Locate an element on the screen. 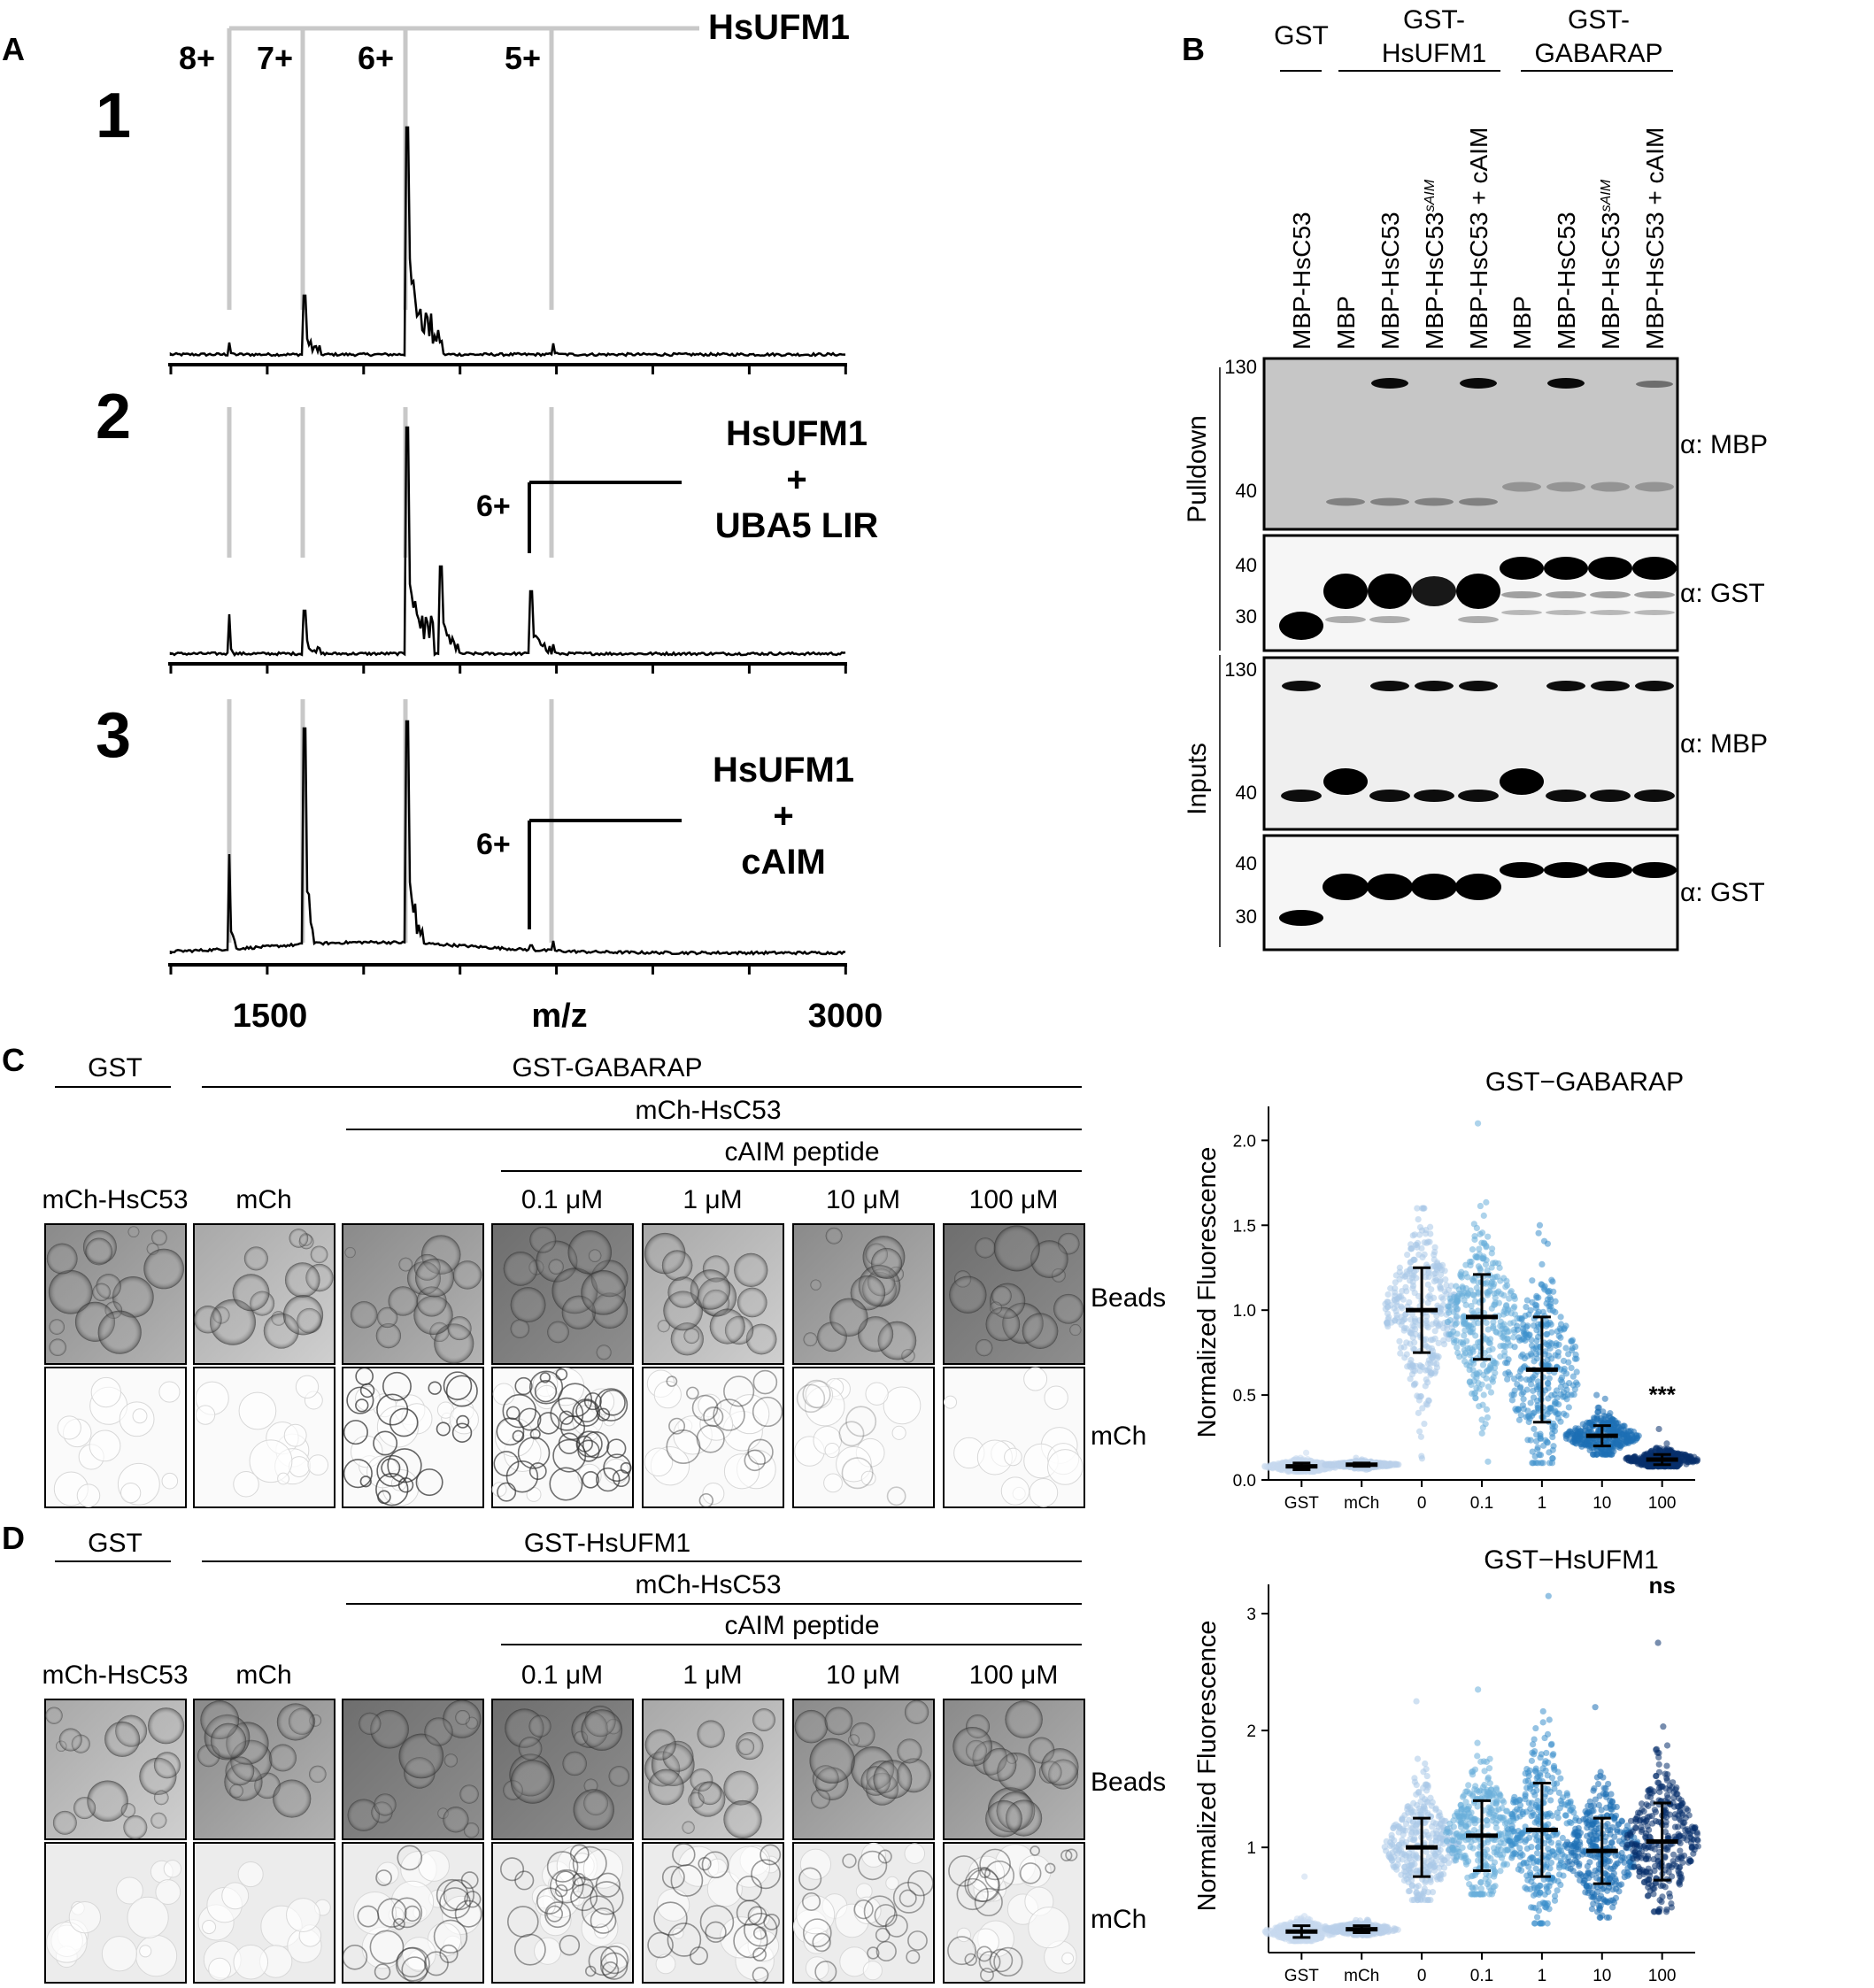  c-row-beads: Beads is located at coordinates (1128, 1298).